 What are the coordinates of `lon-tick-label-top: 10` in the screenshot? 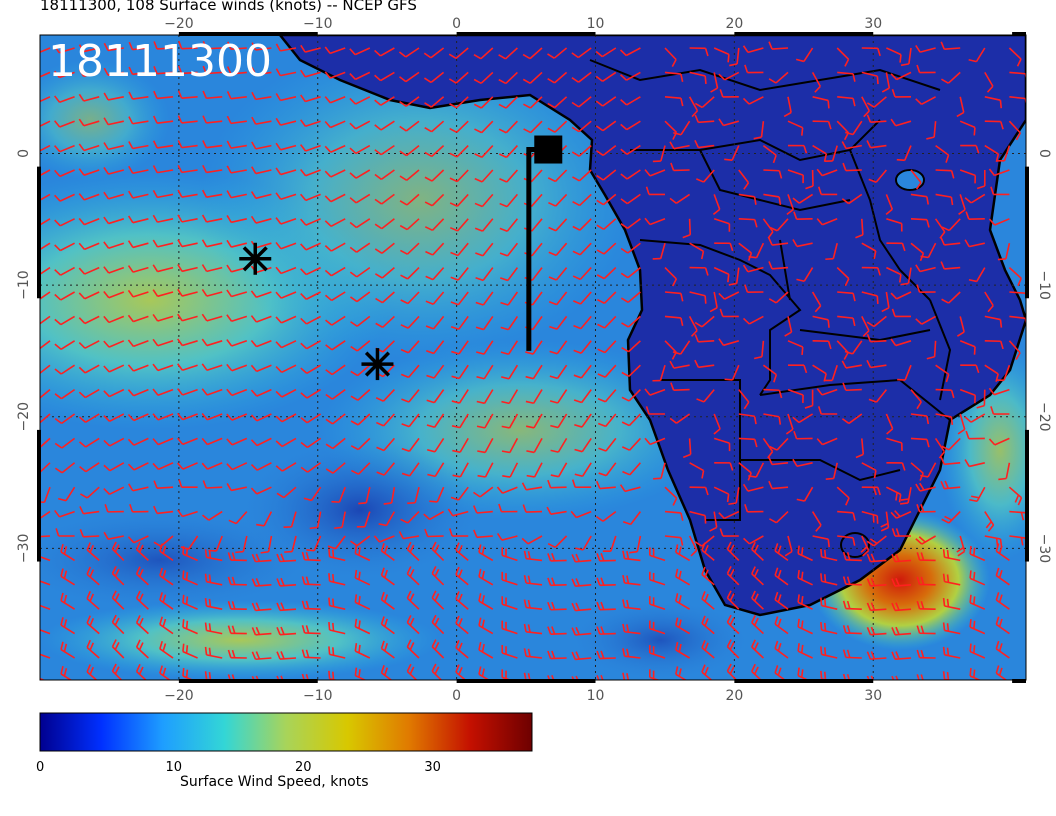 It's located at (596, 24).